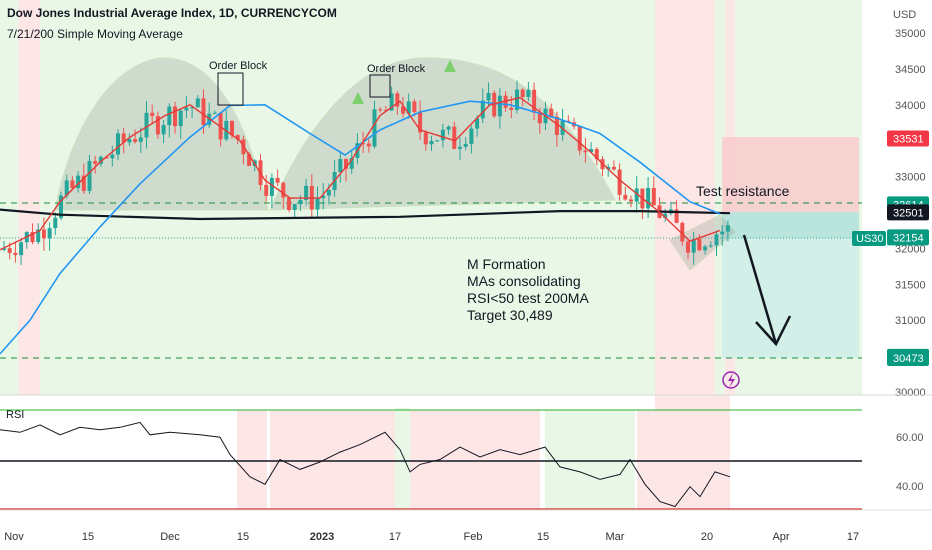 The width and height of the screenshot is (932, 550). Describe the element at coordinates (466, 530) in the screenshot. I see `time-axis` at that location.